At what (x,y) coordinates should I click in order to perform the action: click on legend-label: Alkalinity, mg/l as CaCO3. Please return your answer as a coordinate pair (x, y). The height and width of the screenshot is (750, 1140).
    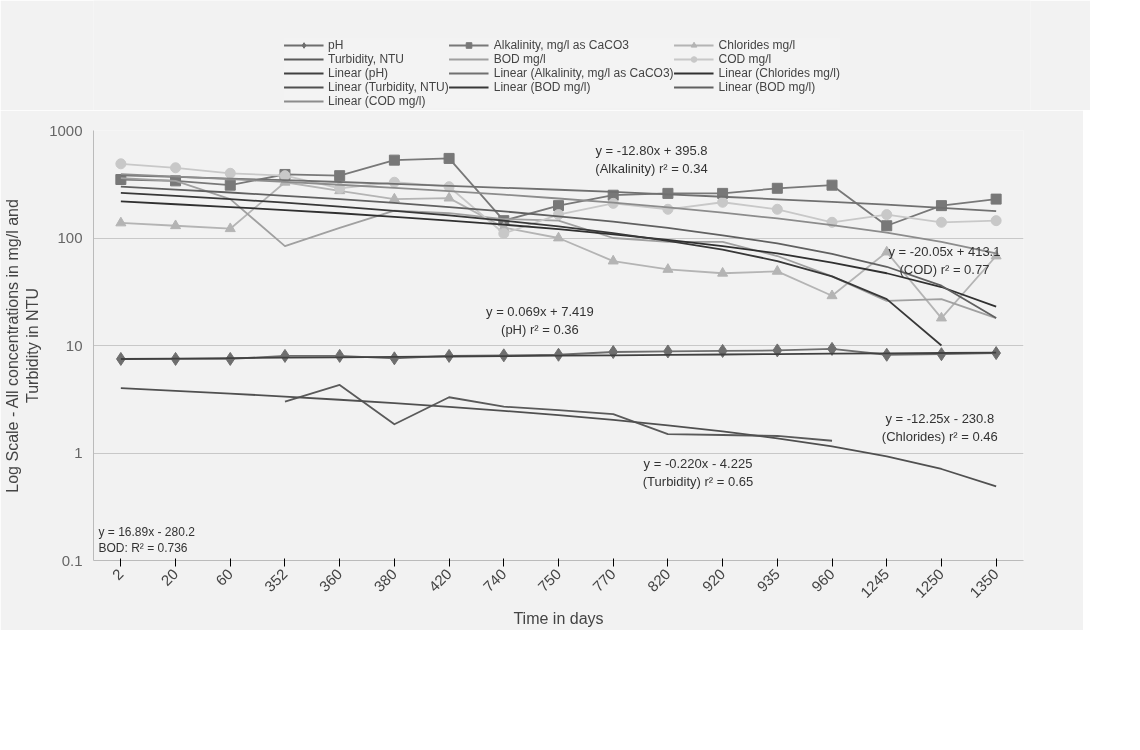
    Looking at the image, I should click on (561, 45).